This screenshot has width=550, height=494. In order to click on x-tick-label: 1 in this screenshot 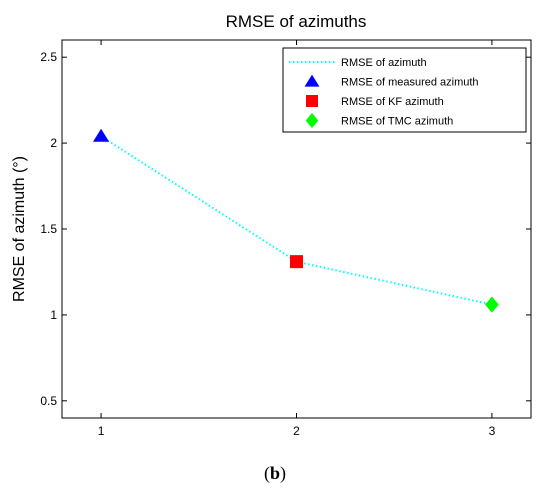, I will do `click(101, 431)`.